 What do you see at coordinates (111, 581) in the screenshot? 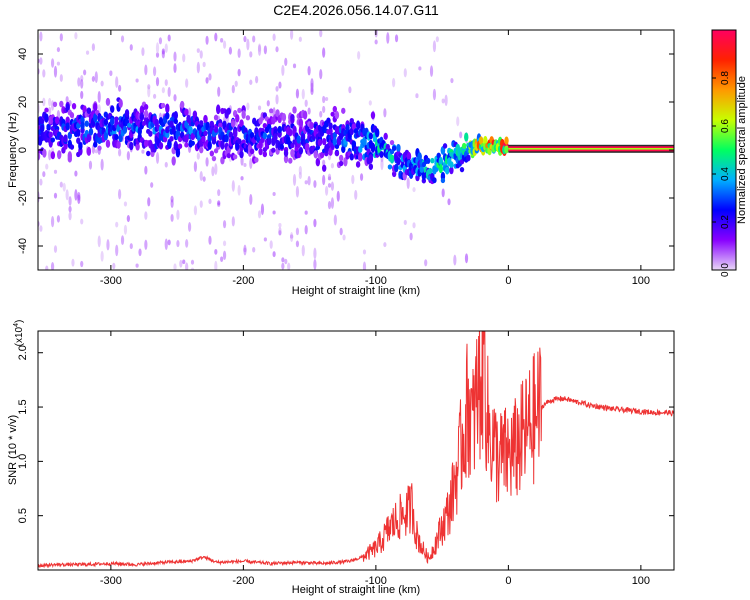
I see `bottom-x-tick-label-0: -300` at bounding box center [111, 581].